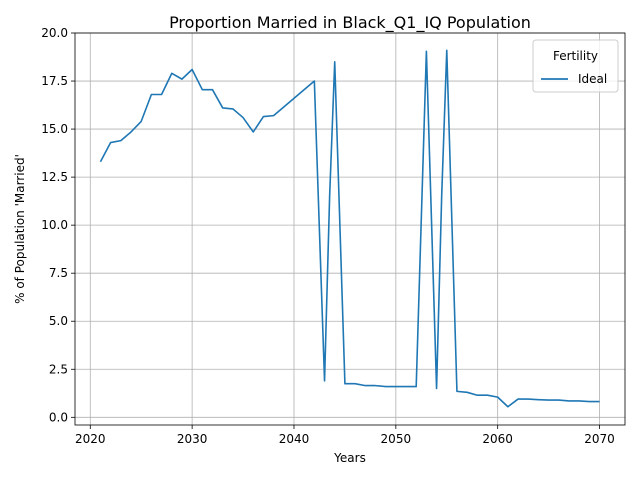 This screenshot has height=480, width=640. What do you see at coordinates (54, 129) in the screenshot?
I see `y-tick-label: 15.0` at bounding box center [54, 129].